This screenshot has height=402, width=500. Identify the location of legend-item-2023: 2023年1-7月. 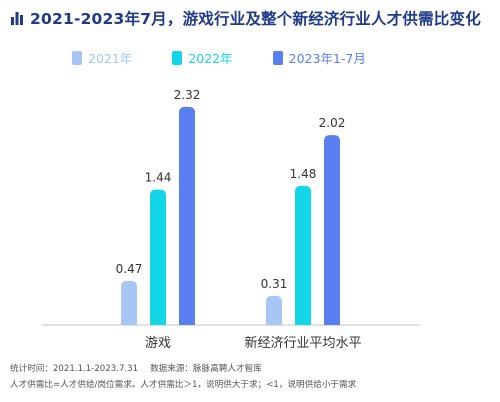
(319, 57).